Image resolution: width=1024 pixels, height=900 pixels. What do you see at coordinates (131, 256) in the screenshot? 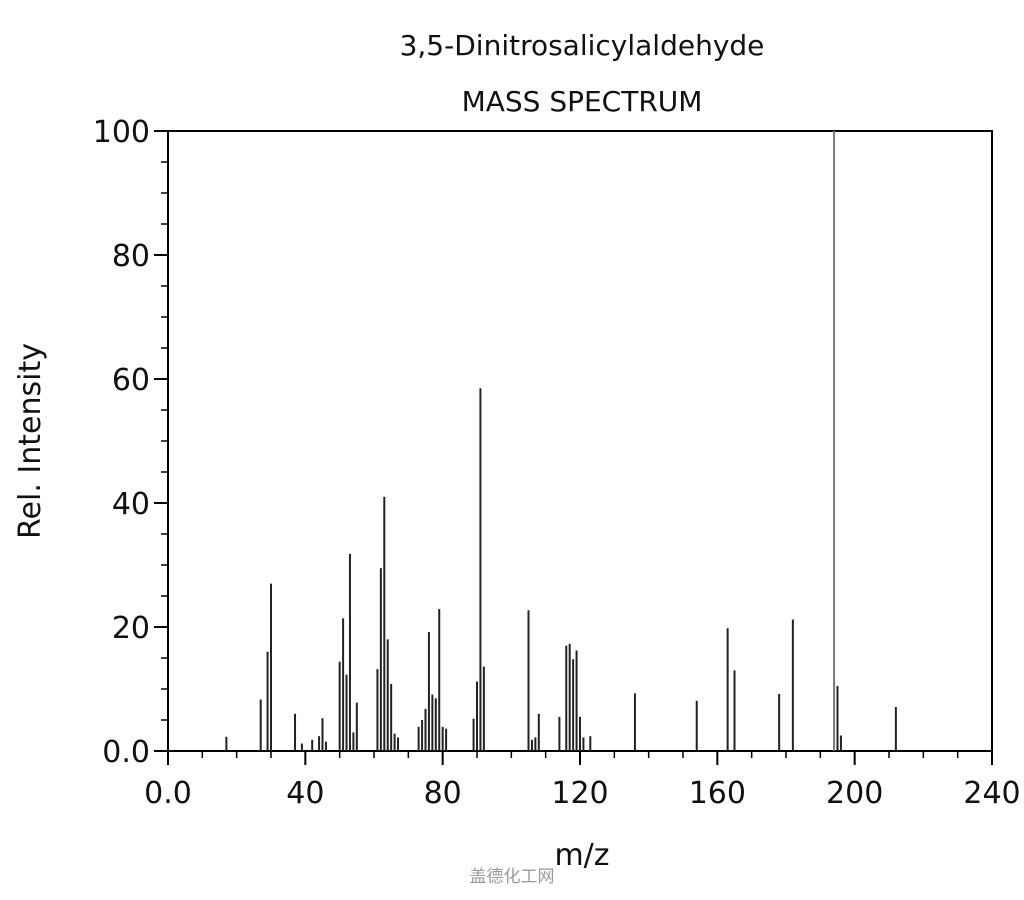
I see `y-tick-label: 80` at bounding box center [131, 256].